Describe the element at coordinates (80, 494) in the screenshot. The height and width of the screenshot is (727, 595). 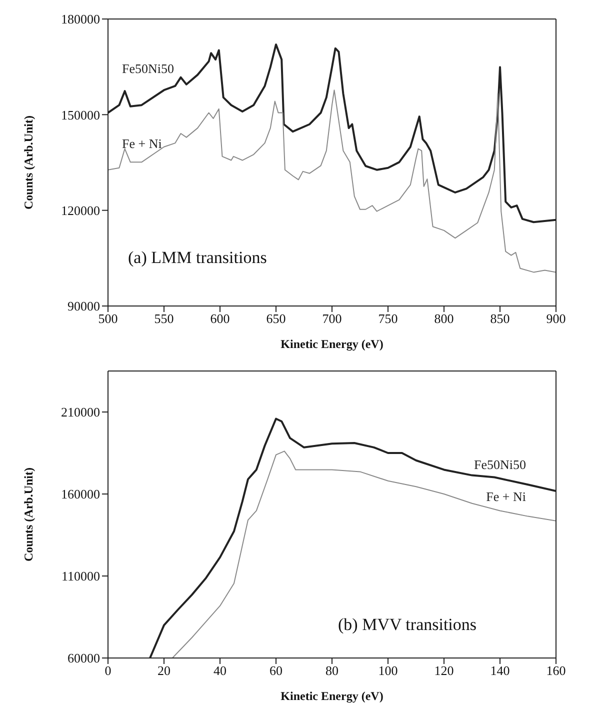
I see `y-tick-label: 160000` at that location.